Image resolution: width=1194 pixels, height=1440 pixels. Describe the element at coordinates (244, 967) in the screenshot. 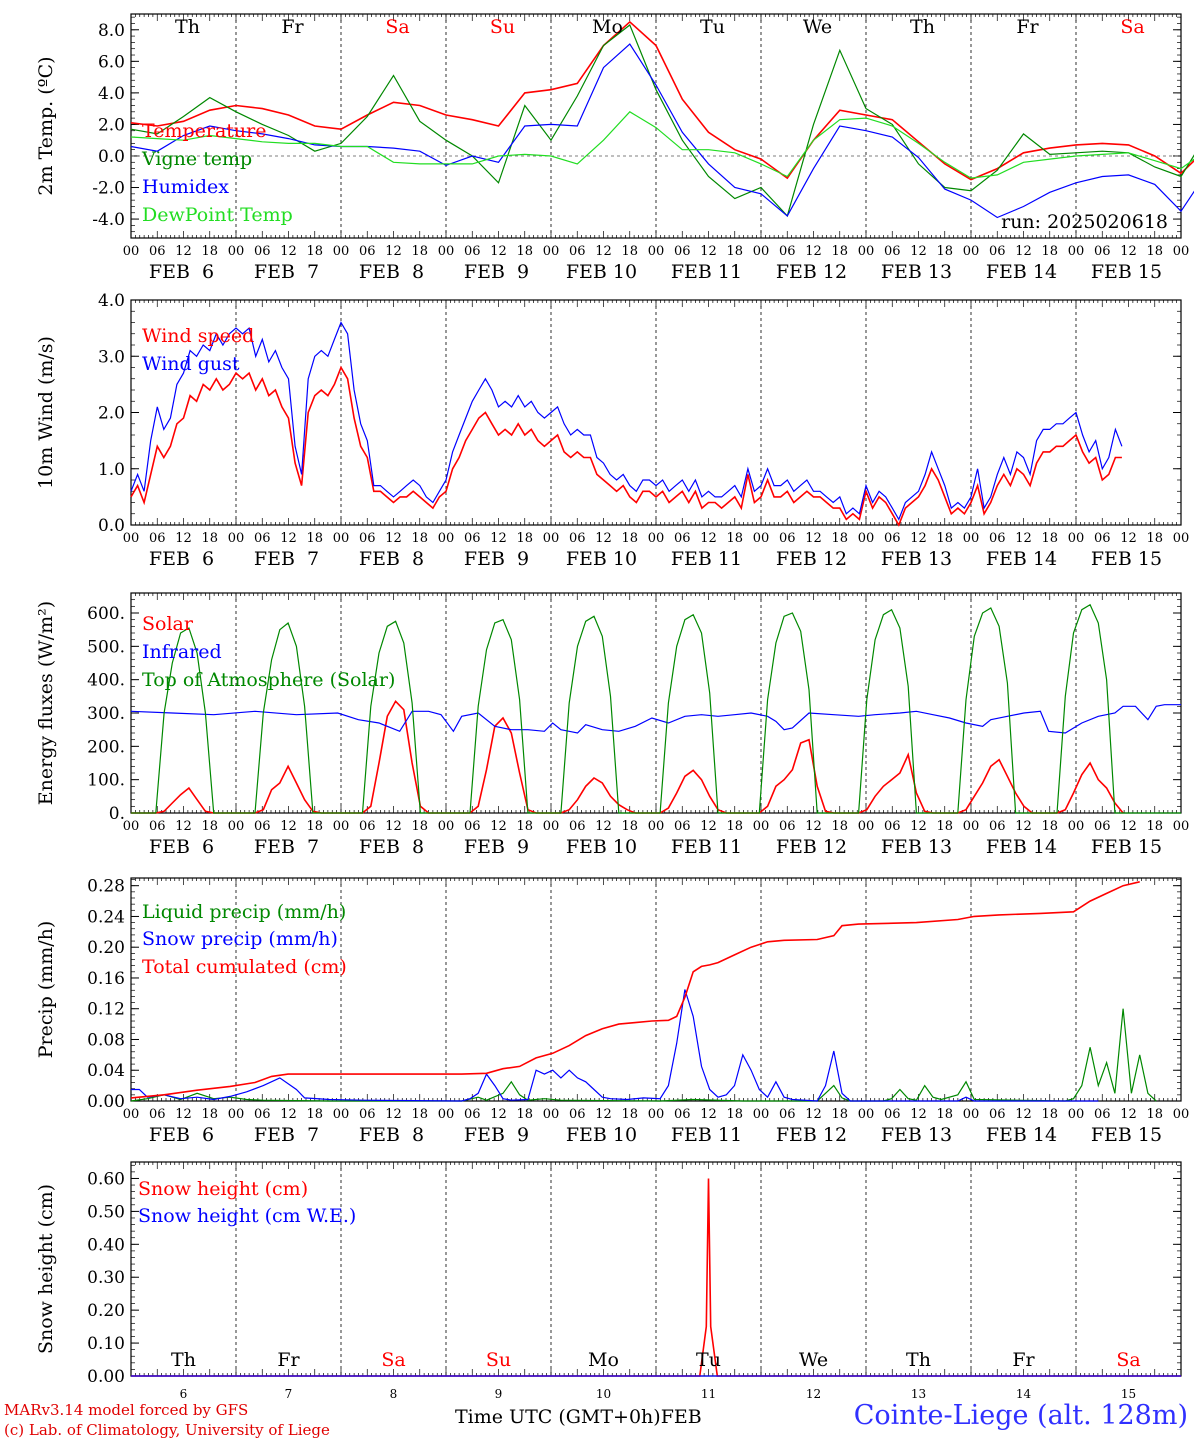

I see `legend-entry: Total cumulated (cm)` at that location.